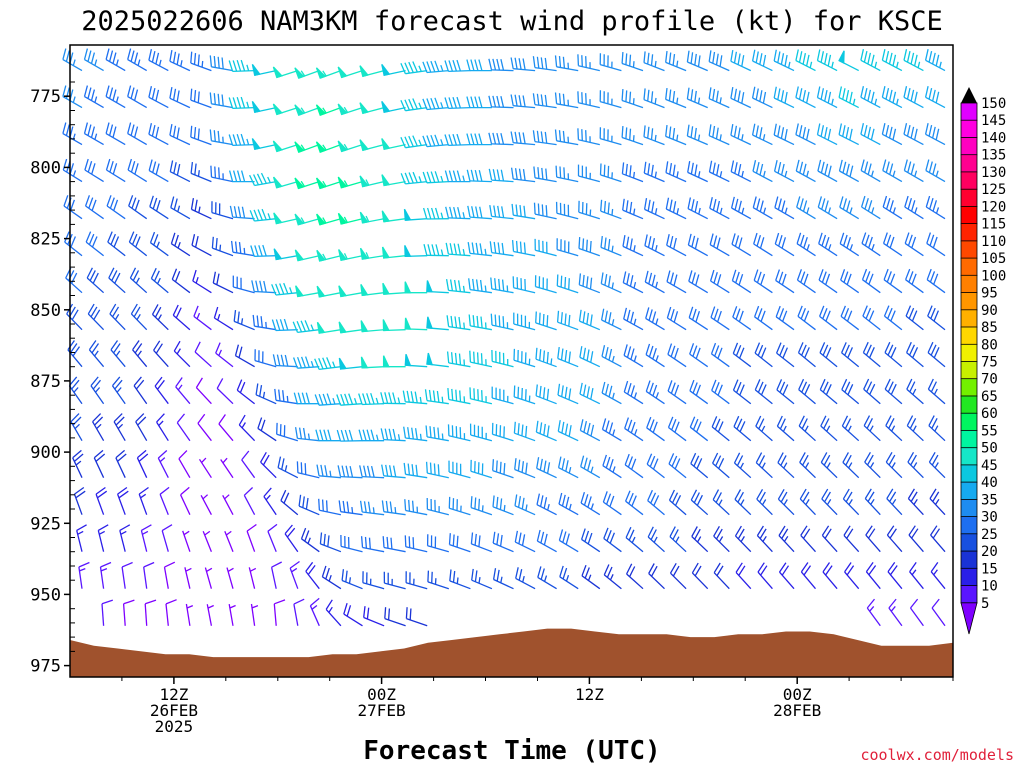  Describe the element at coordinates (993, 259) in the screenshot. I see `colorbar-label: 105` at that location.